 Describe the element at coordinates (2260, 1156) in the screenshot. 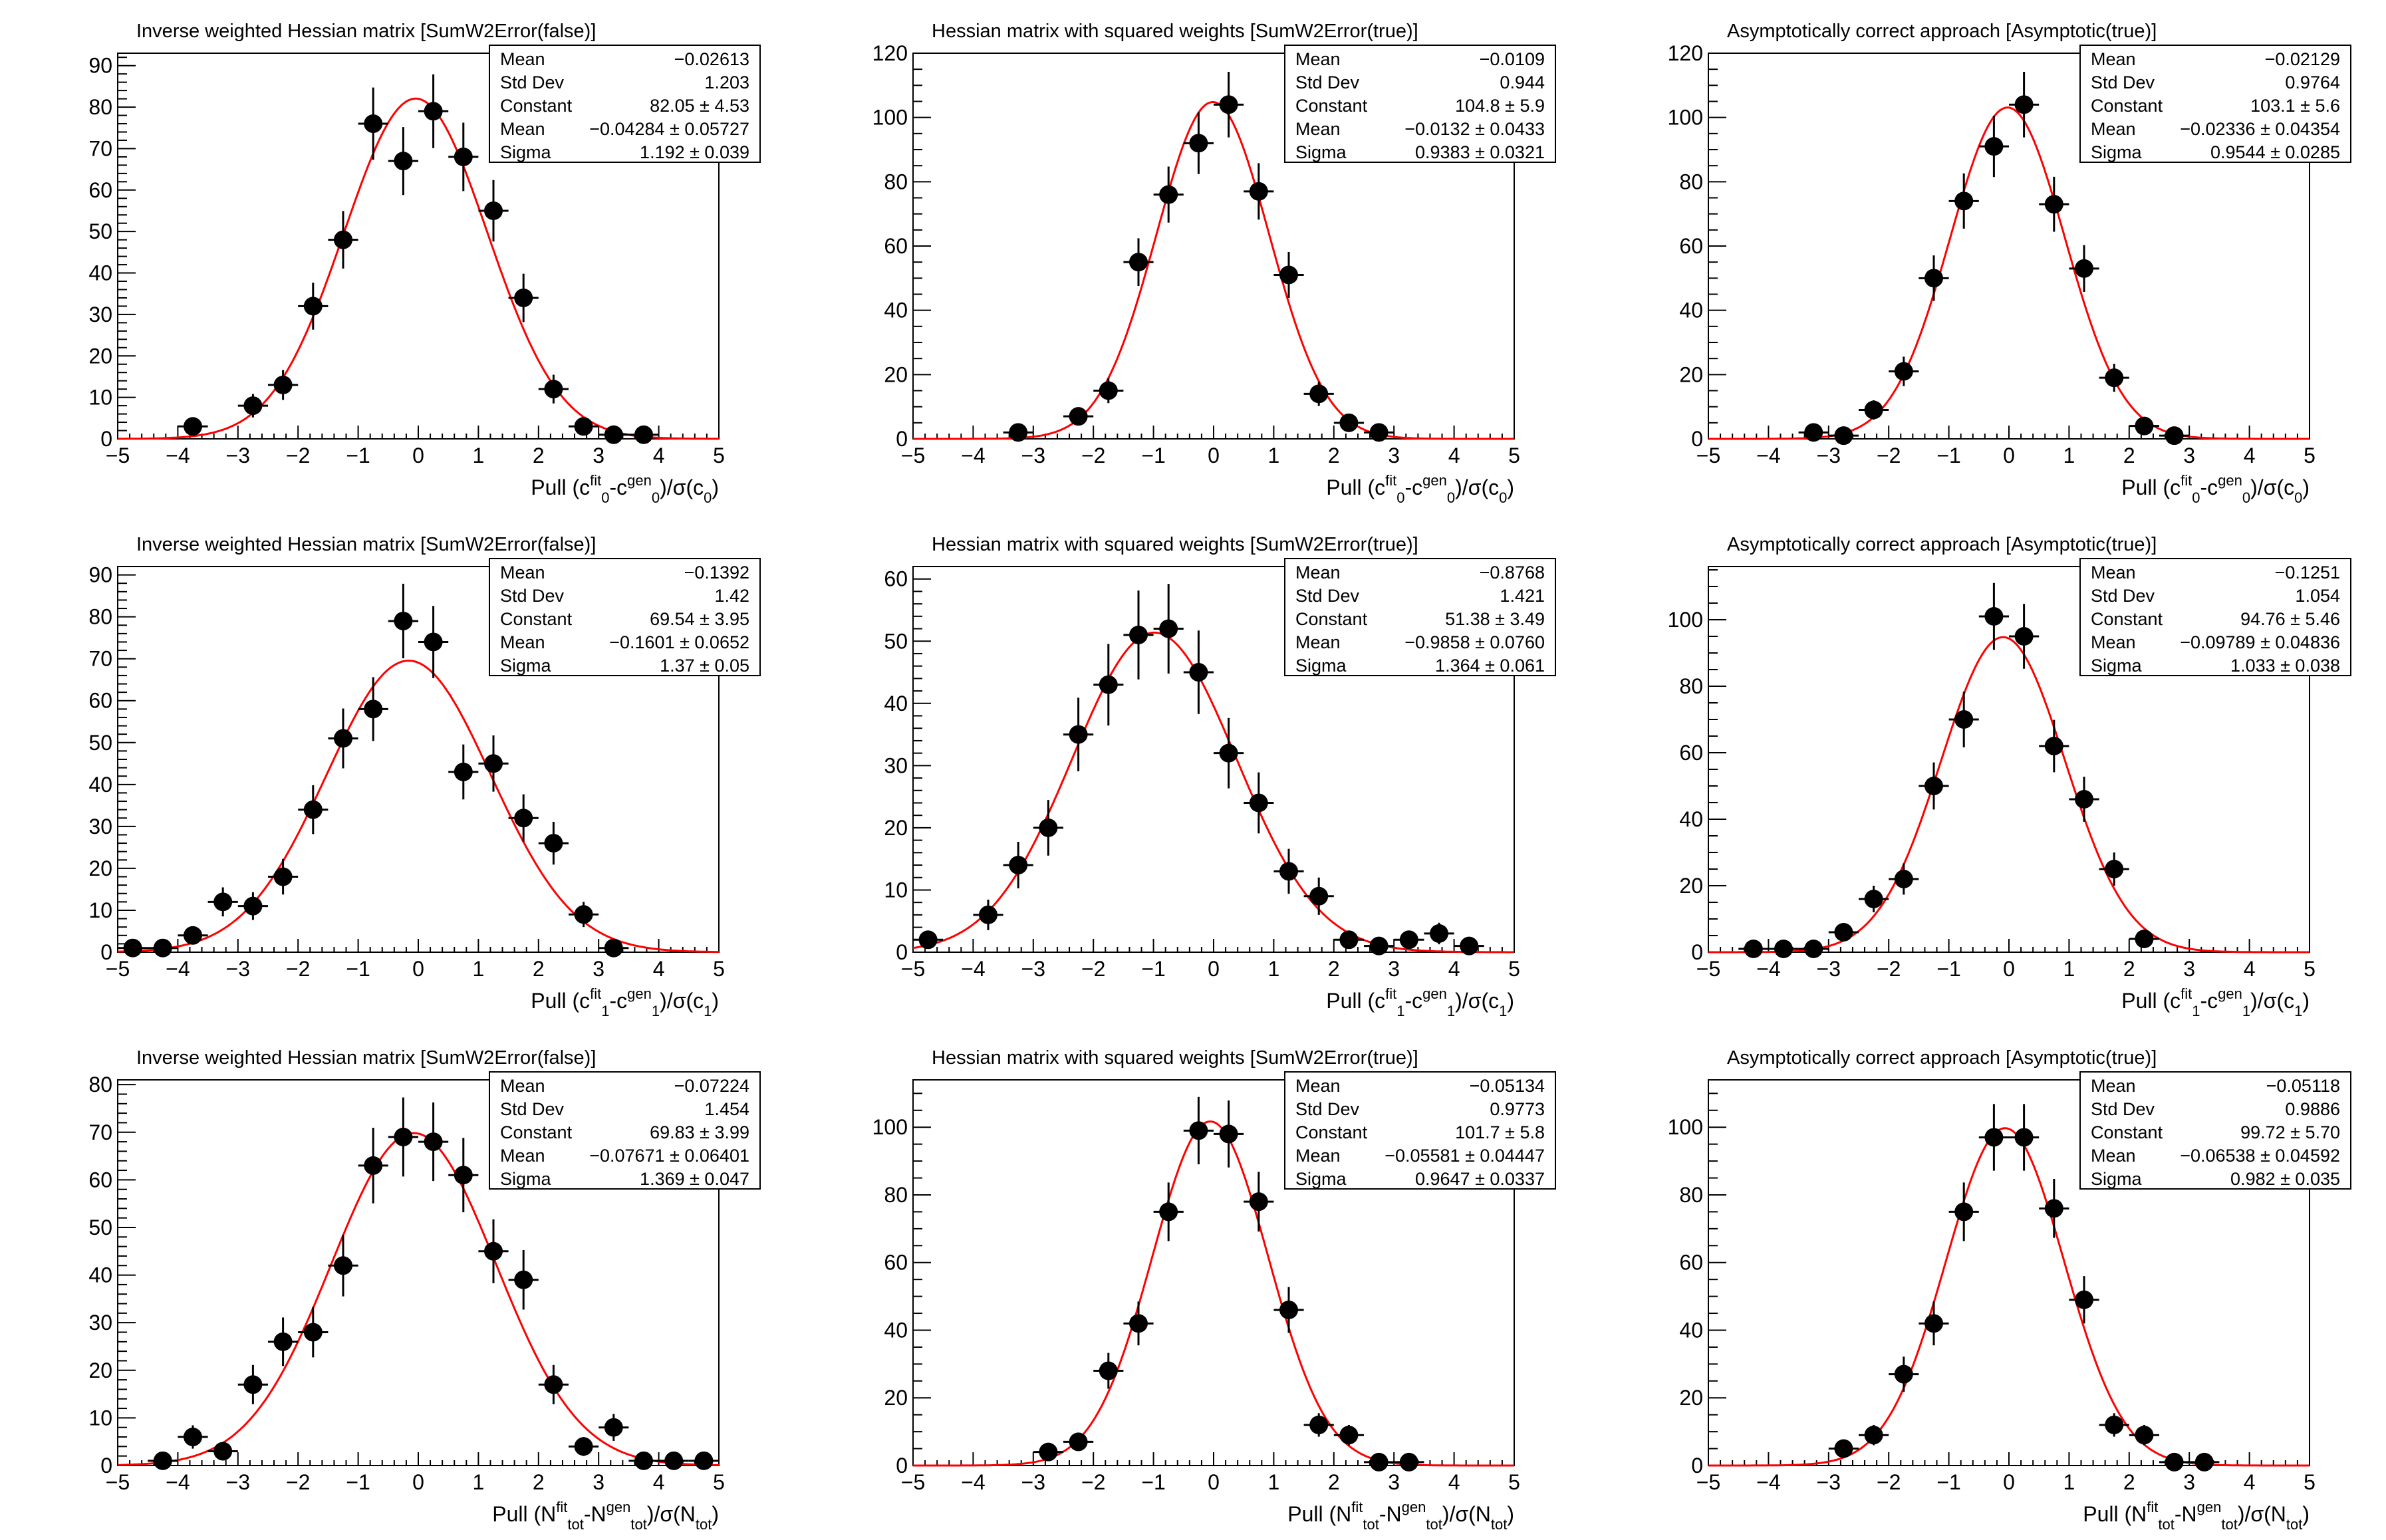

I see `stats-value: −0.06538 ± 0.04592` at that location.